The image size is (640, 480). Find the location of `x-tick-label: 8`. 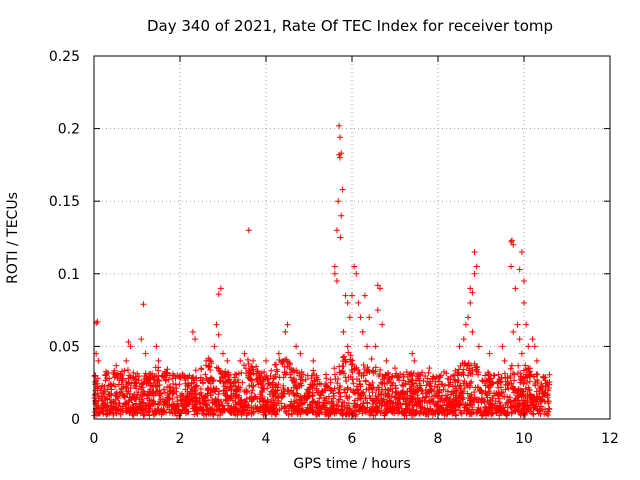

x-tick-label: 8 is located at coordinates (438, 439).